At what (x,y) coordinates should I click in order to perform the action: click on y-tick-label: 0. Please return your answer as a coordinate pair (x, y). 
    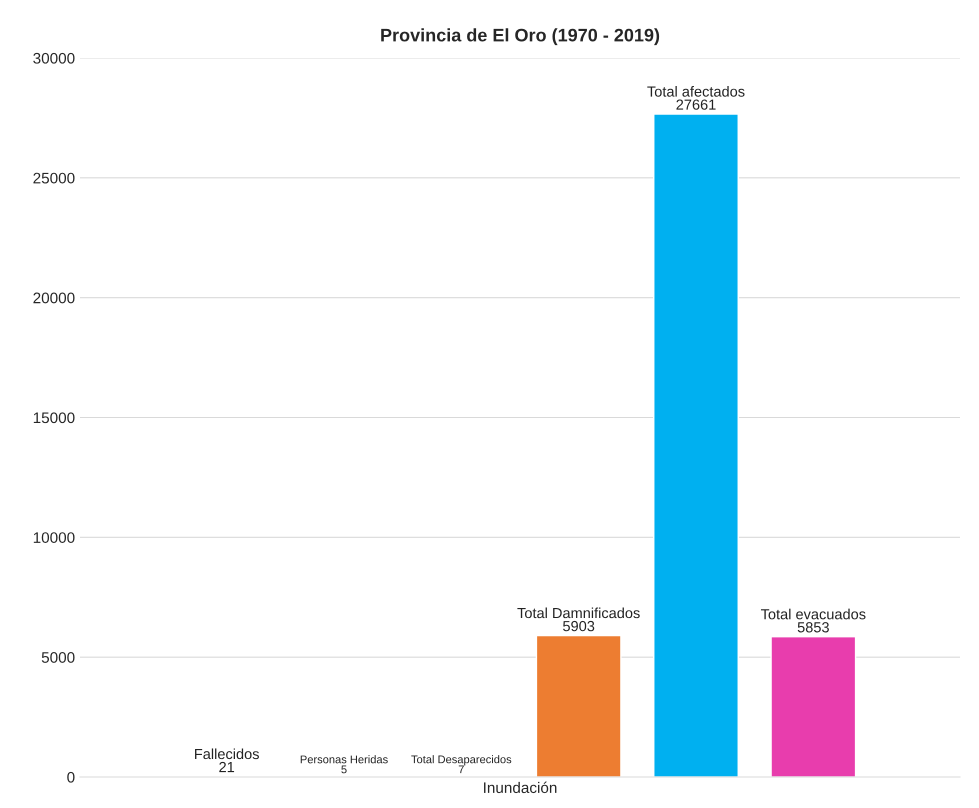
    Looking at the image, I should click on (71, 777).